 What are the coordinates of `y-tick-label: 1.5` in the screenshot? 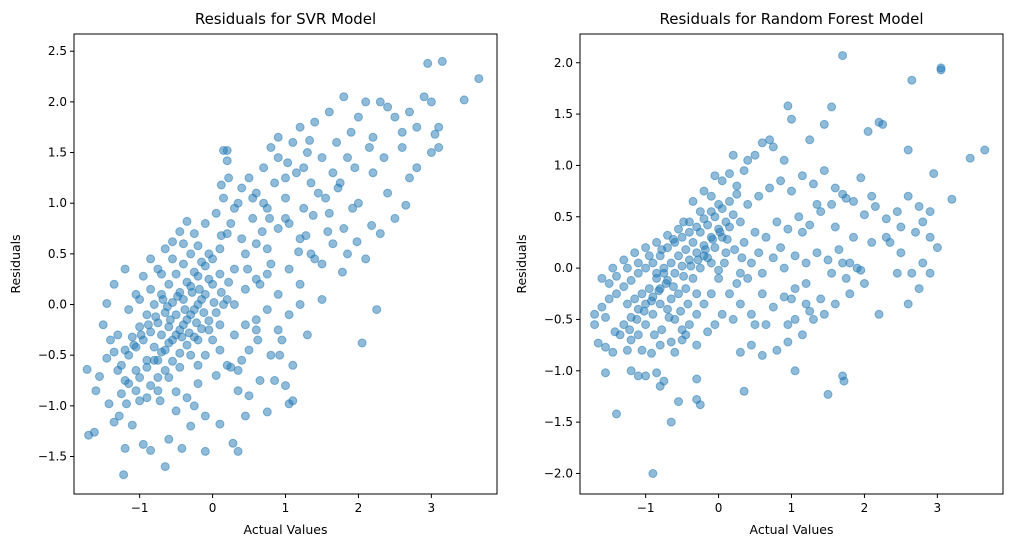 It's located at (563, 114).